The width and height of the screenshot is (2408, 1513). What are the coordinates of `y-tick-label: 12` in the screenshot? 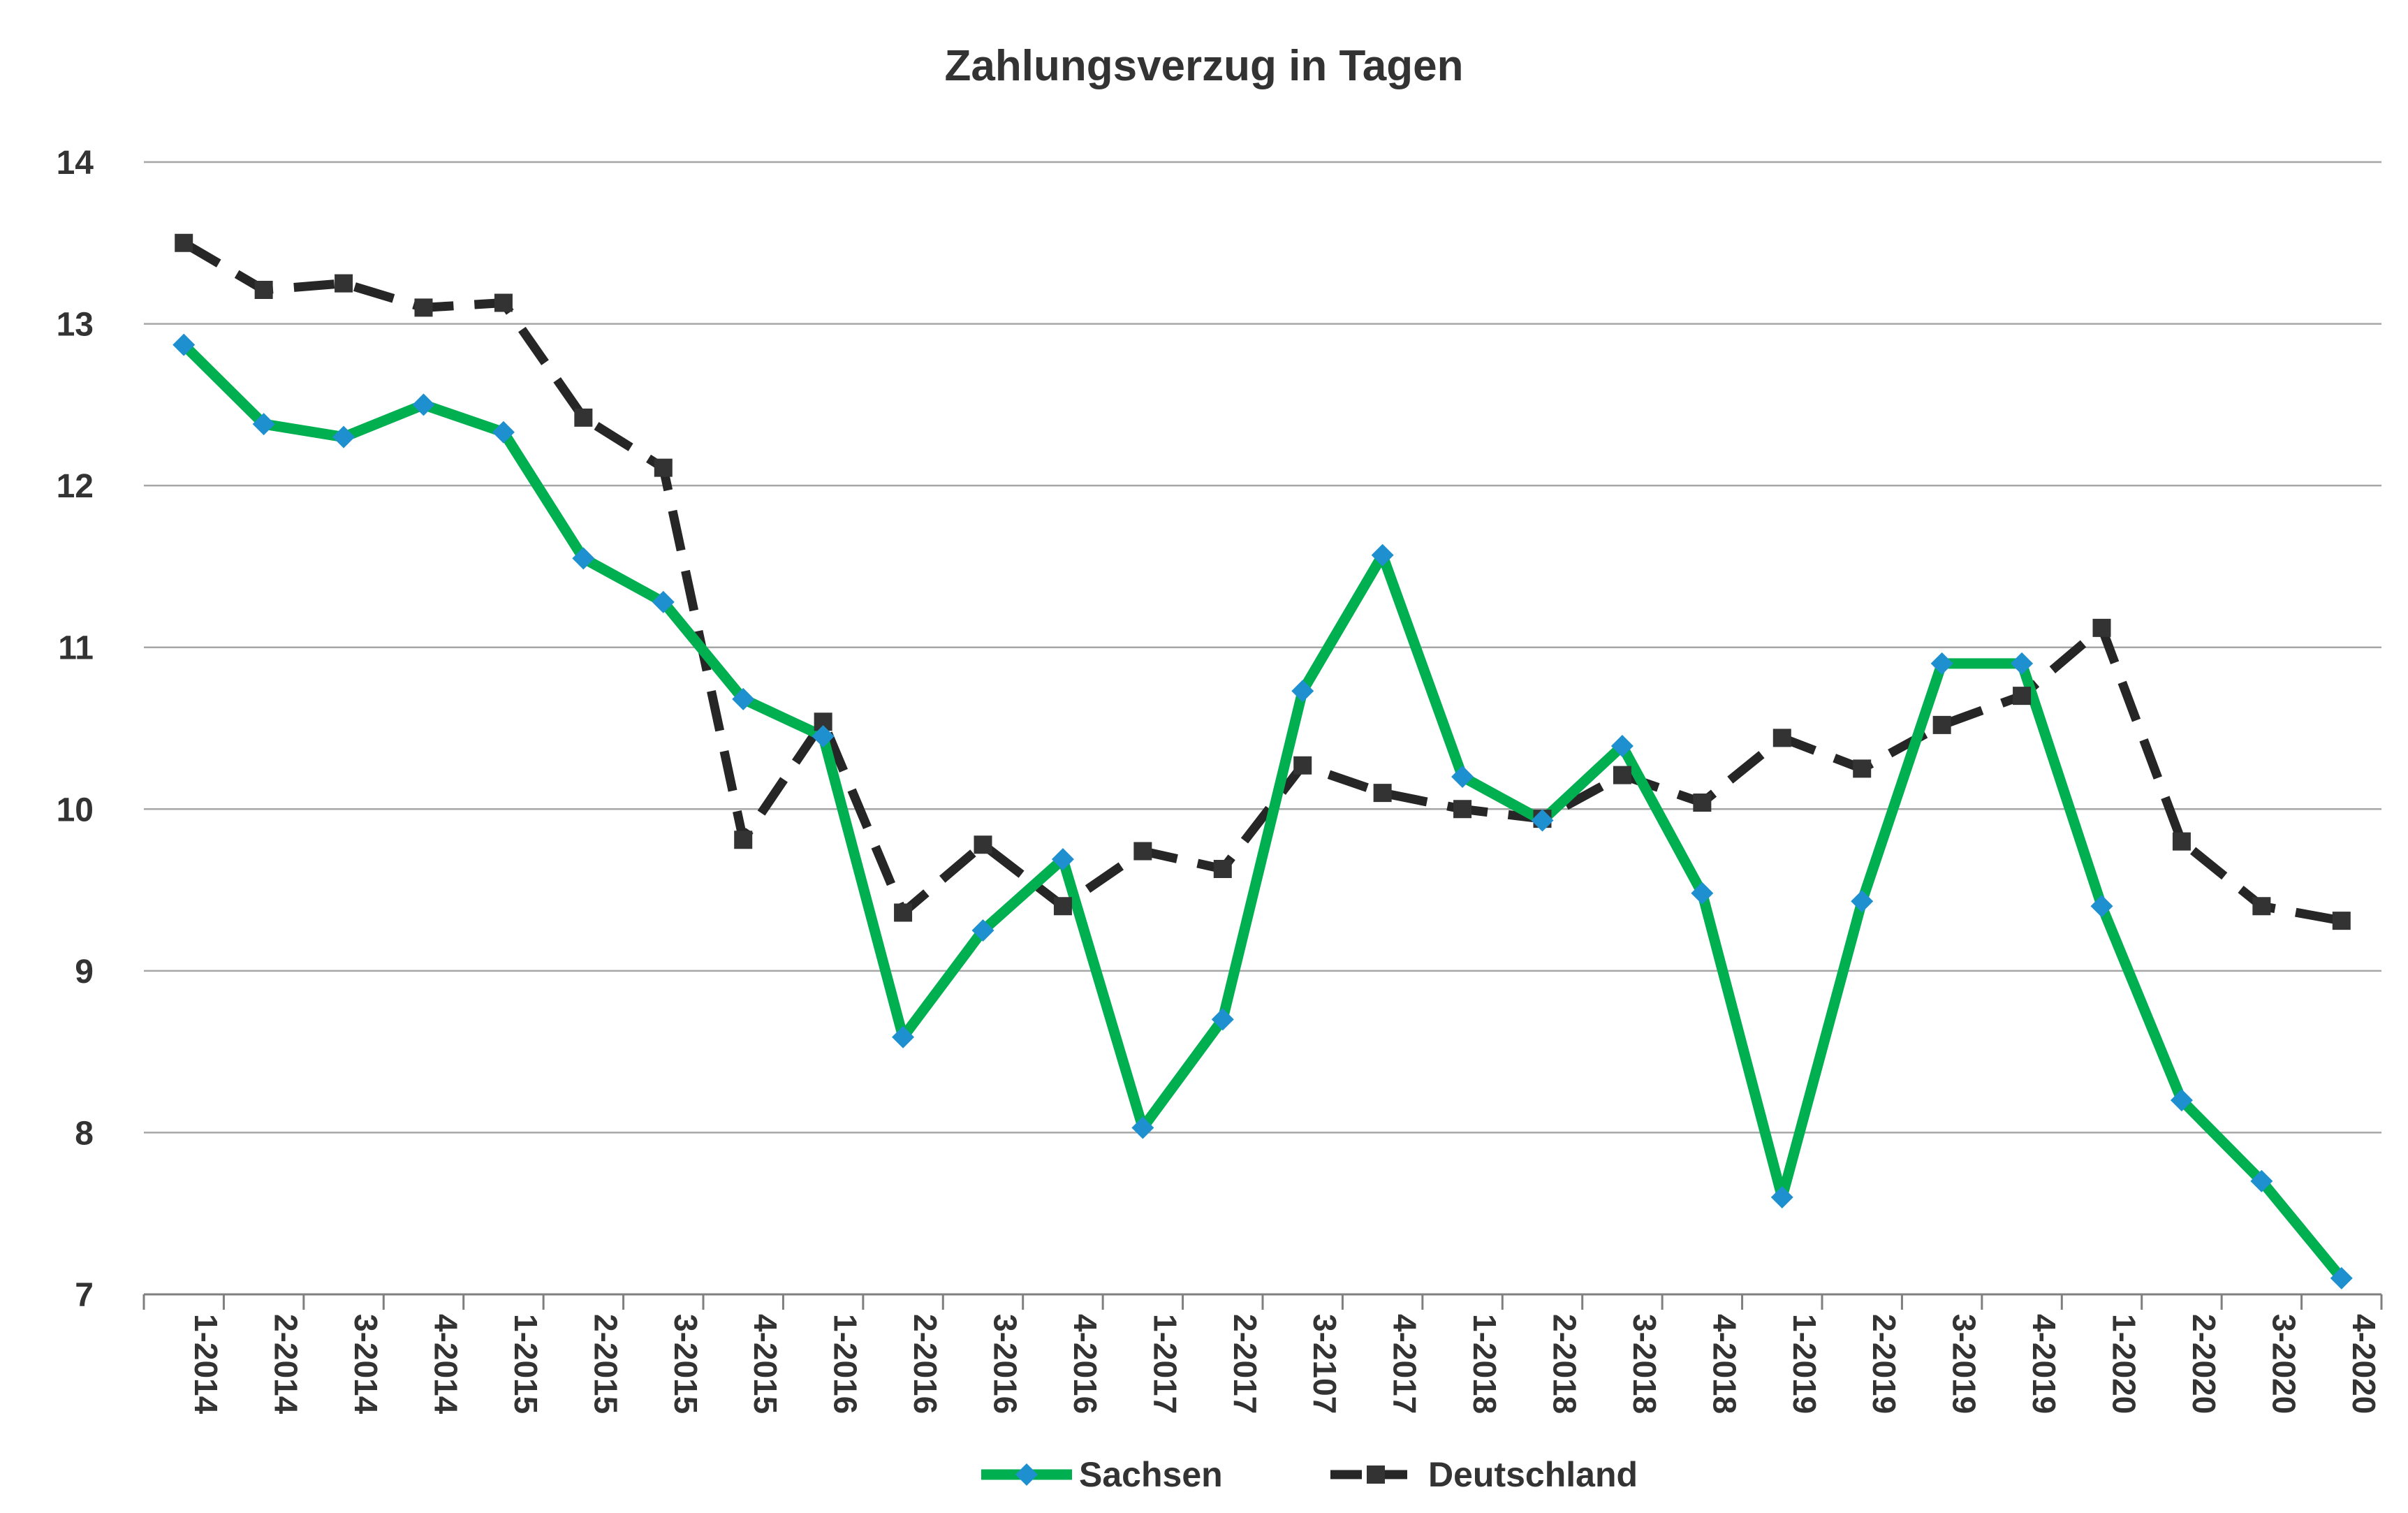 It's located at (75, 486).